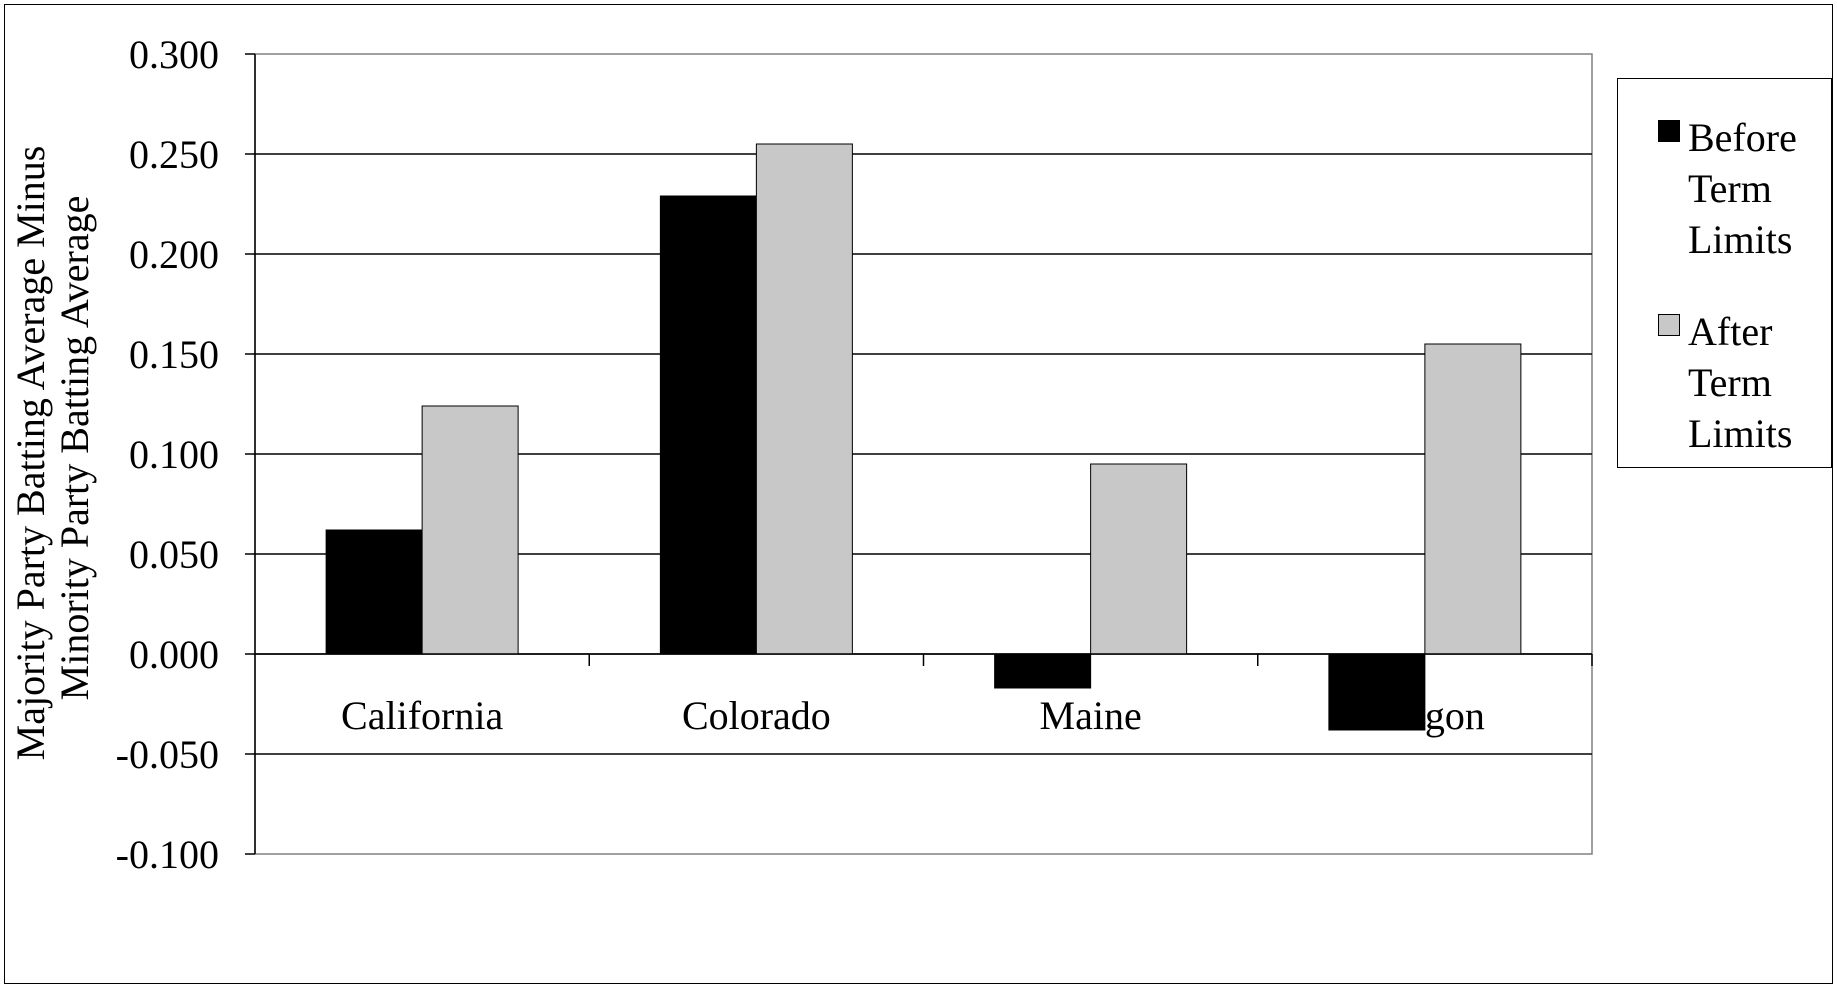  What do you see at coordinates (1425, 715) in the screenshot?
I see `x-category-label: Oregon` at bounding box center [1425, 715].